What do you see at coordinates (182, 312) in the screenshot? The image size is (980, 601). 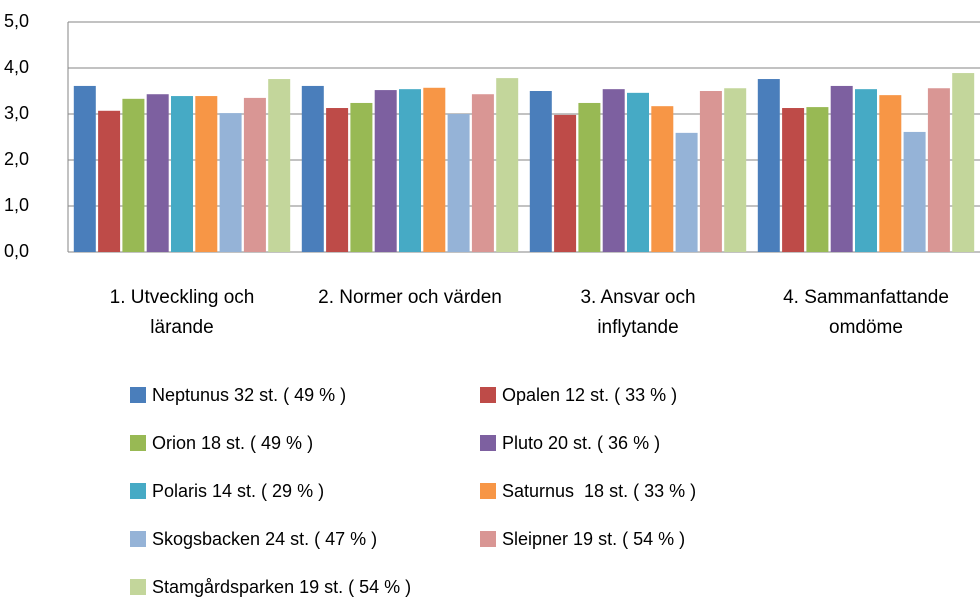 I see `x-tick-label: 1. Utveckling och lärande` at bounding box center [182, 312].